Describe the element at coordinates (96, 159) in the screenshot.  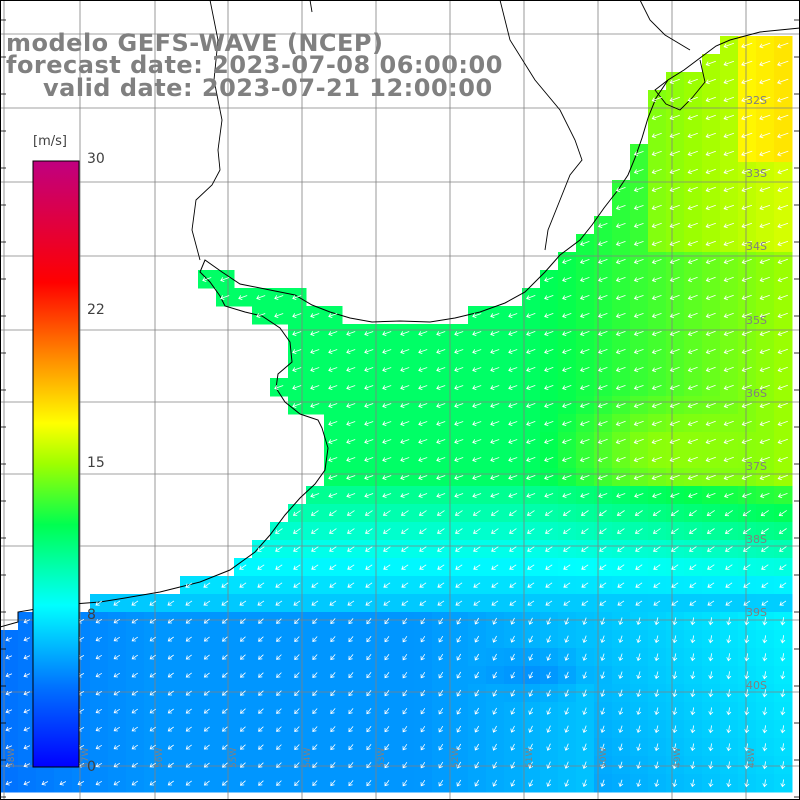
I see `colorbar-tick-30: 30` at that location.